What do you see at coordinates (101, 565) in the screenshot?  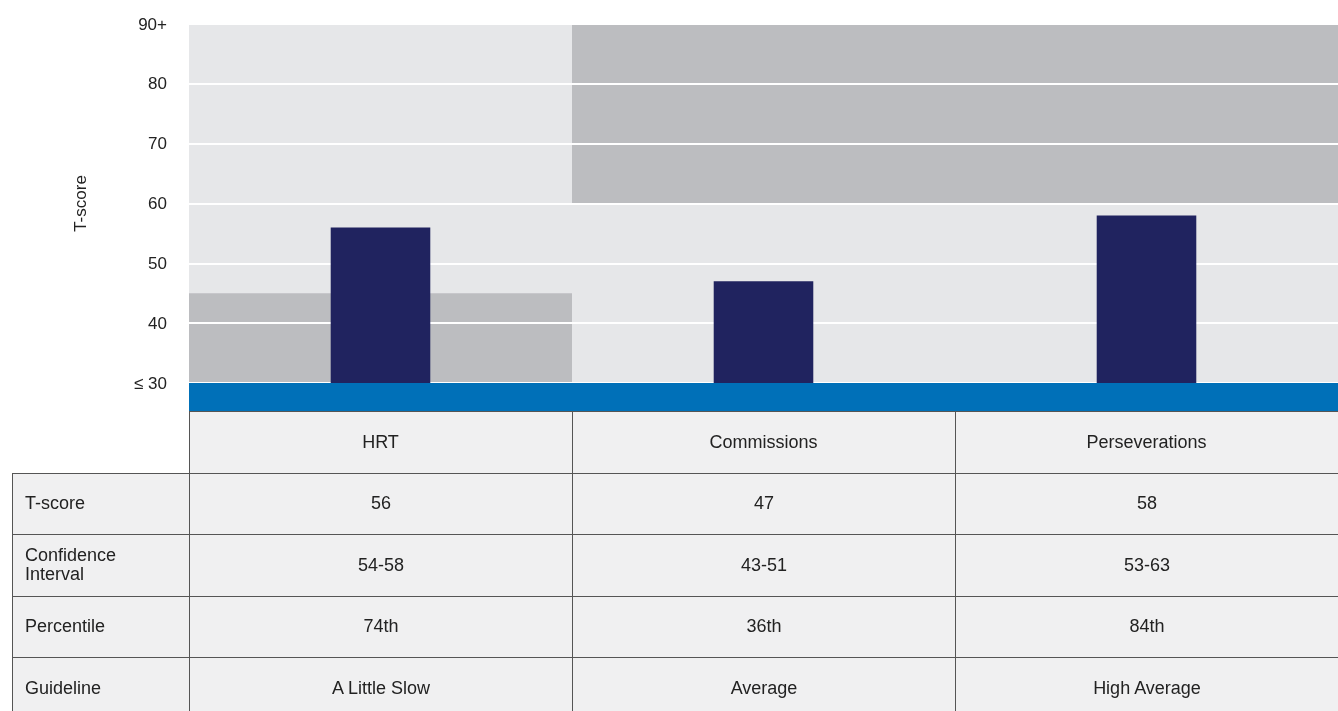 I see `text: Confidence Interval` at bounding box center [101, 565].